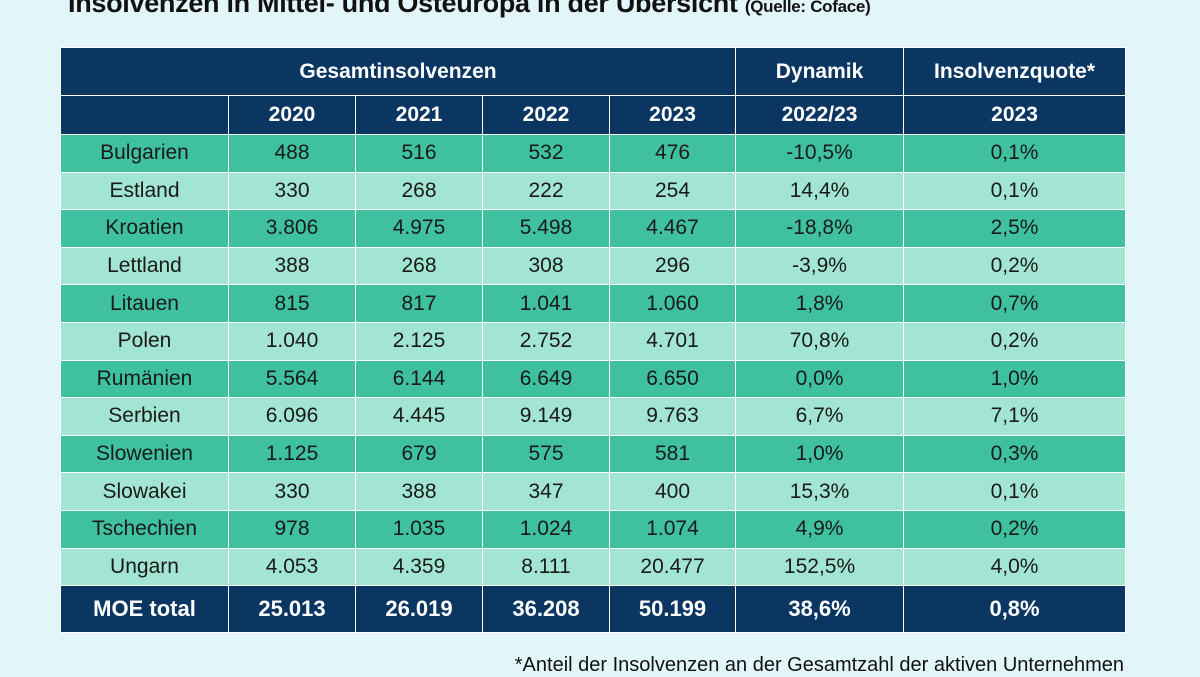  What do you see at coordinates (144, 491) in the screenshot?
I see `country-cell: Slowakei` at bounding box center [144, 491].